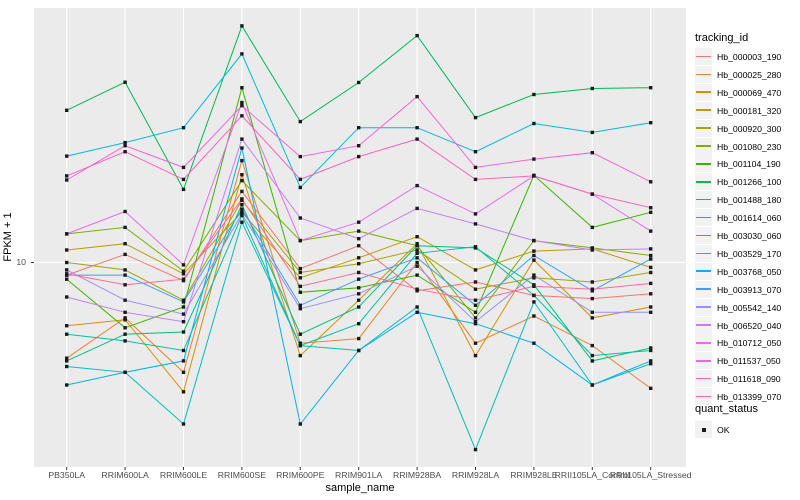  What do you see at coordinates (359, 475) in the screenshot?
I see `x-tick-label-RRIM901LA: RRIM901LA` at bounding box center [359, 475].